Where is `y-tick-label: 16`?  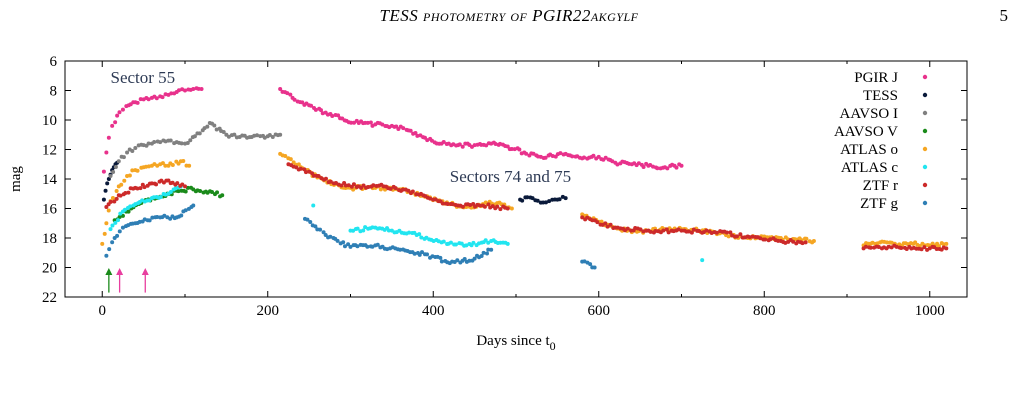 y-tick-label: 16 is located at coordinates (50, 210).